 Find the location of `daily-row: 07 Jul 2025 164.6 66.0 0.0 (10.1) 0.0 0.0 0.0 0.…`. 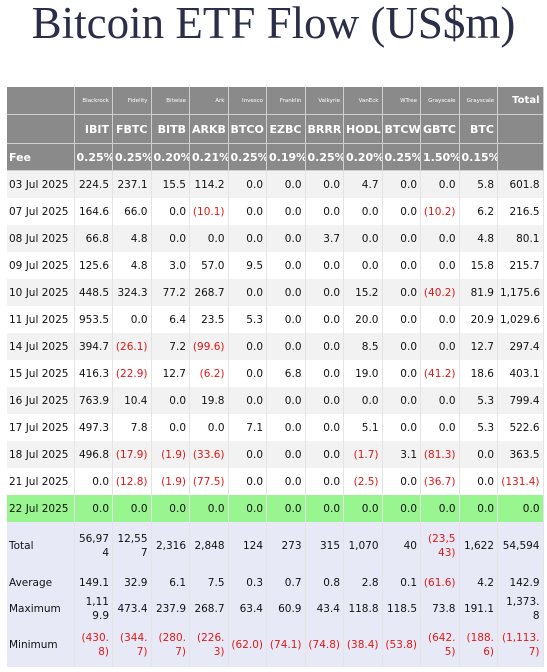

daily-row: 07 Jul 2025 164.6 66.0 0.0 (10.1) 0.0 0.0 0.0 0.… is located at coordinates (275, 211).